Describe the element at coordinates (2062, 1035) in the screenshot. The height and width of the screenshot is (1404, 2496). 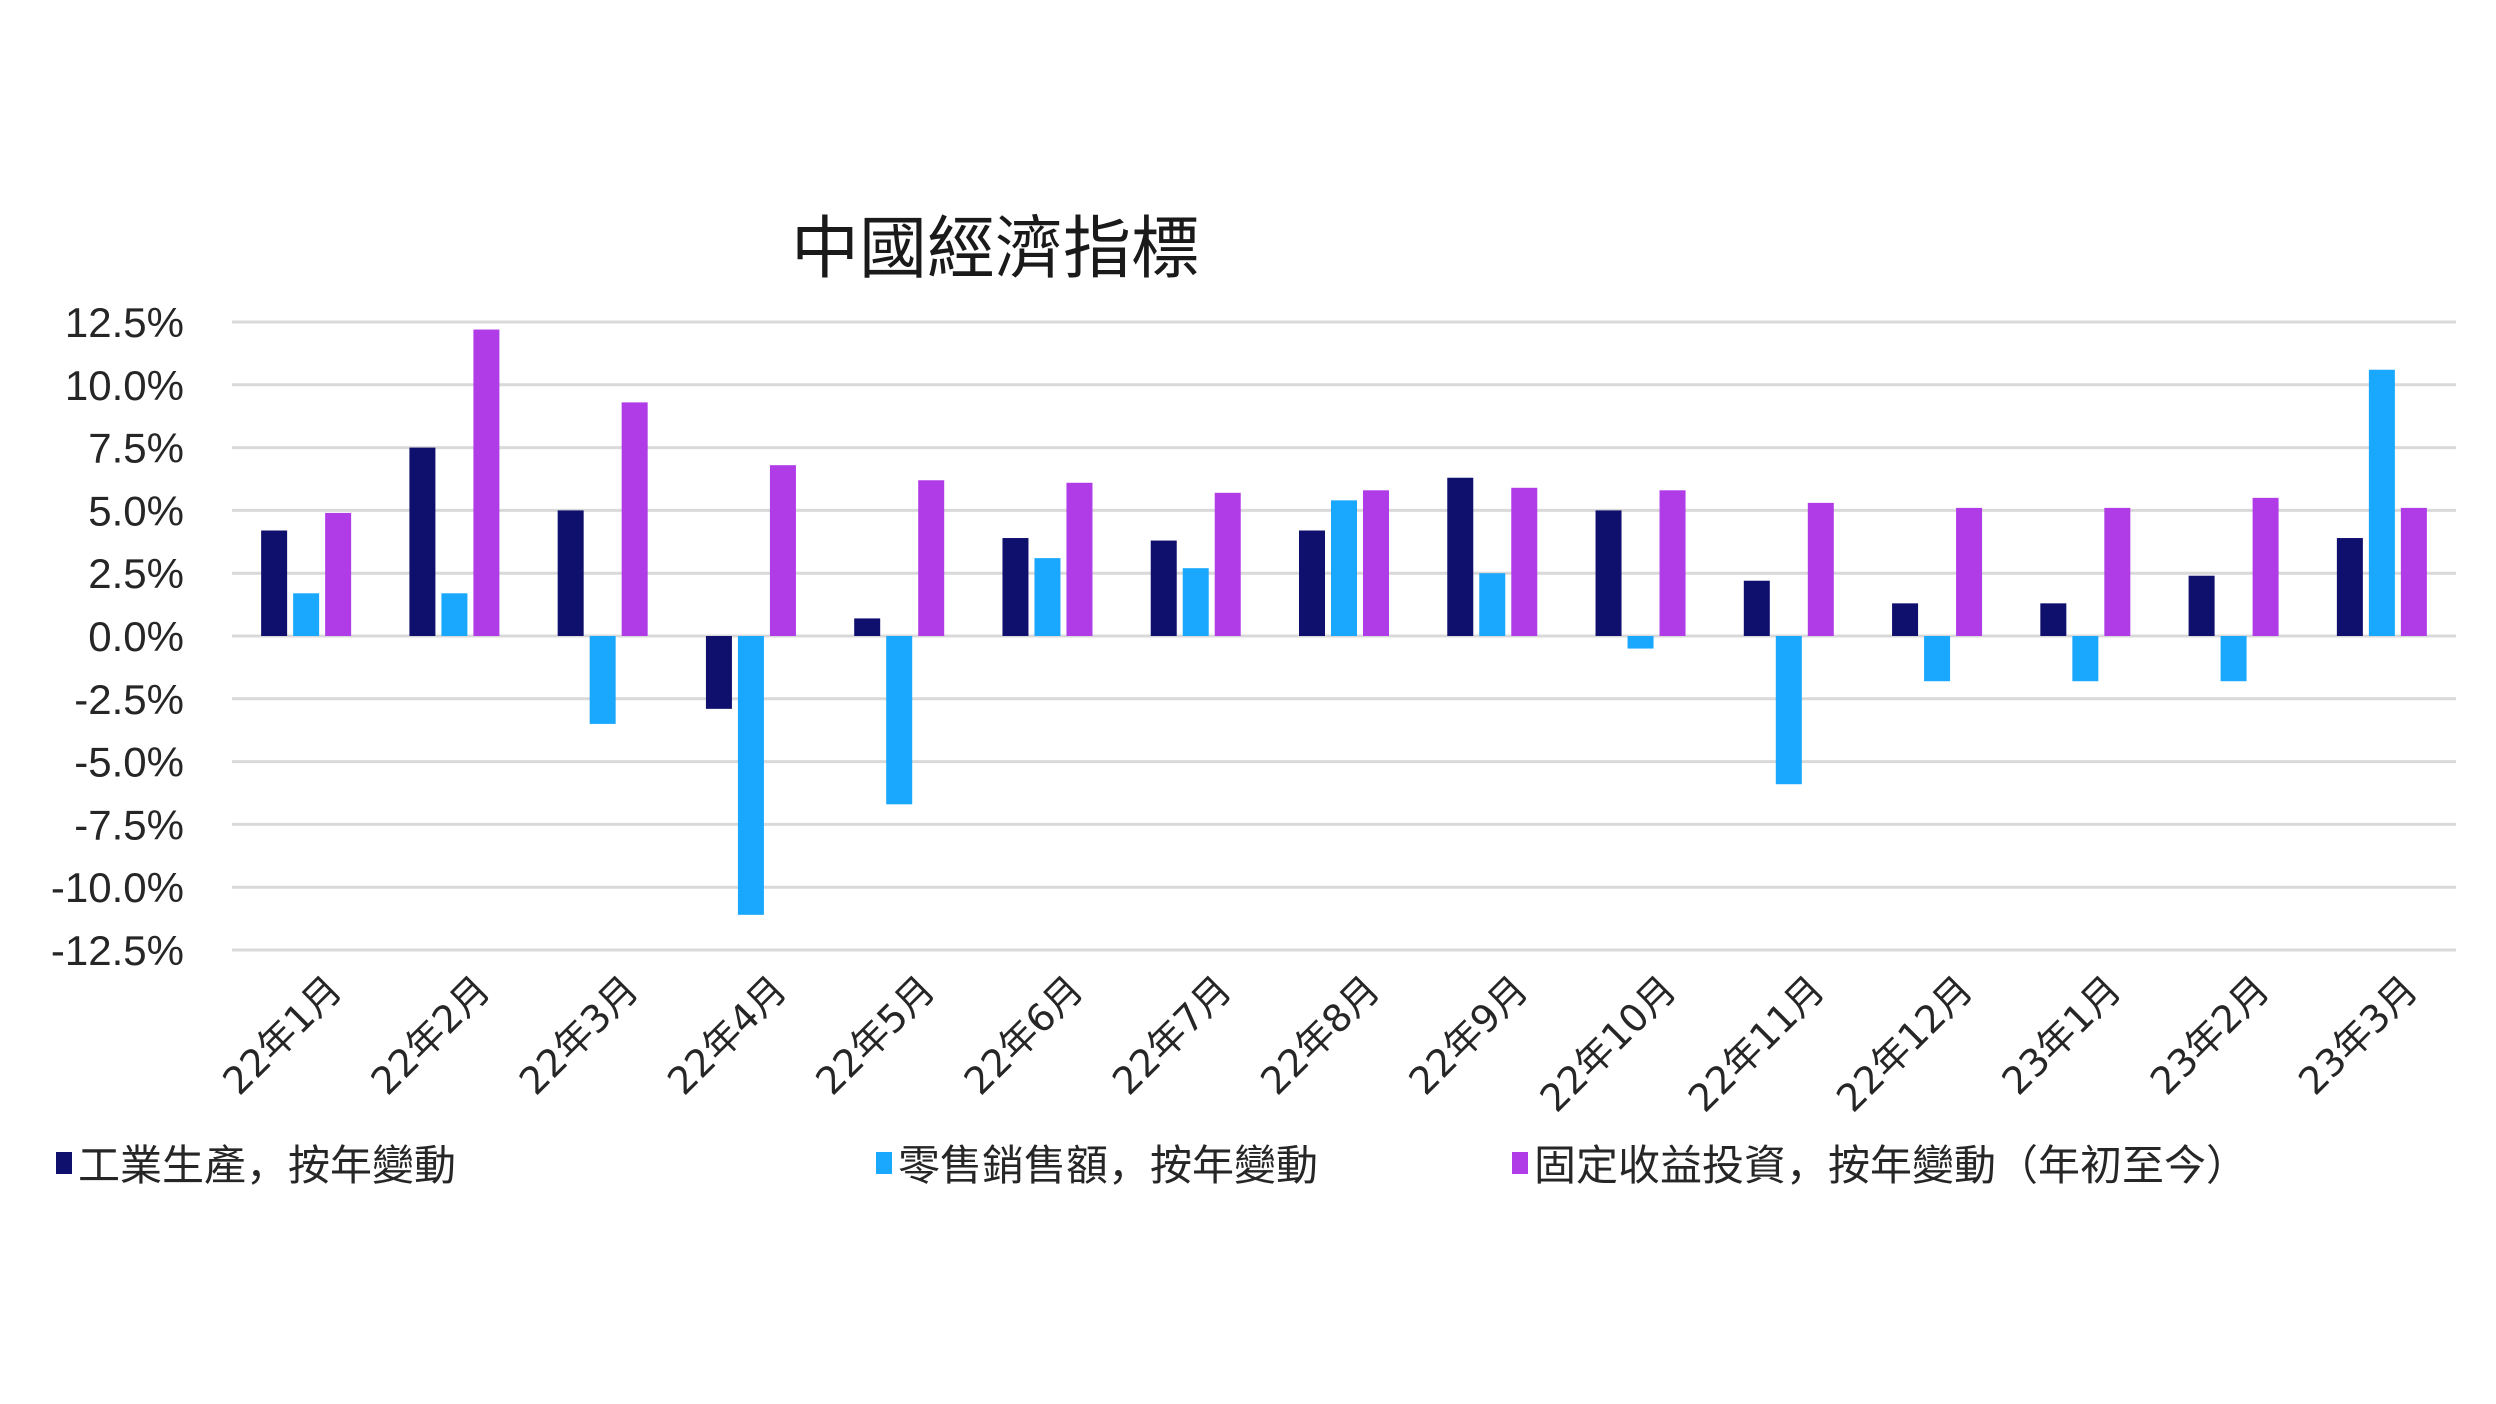
I see `x-tick-label: 23年1月` at that location.